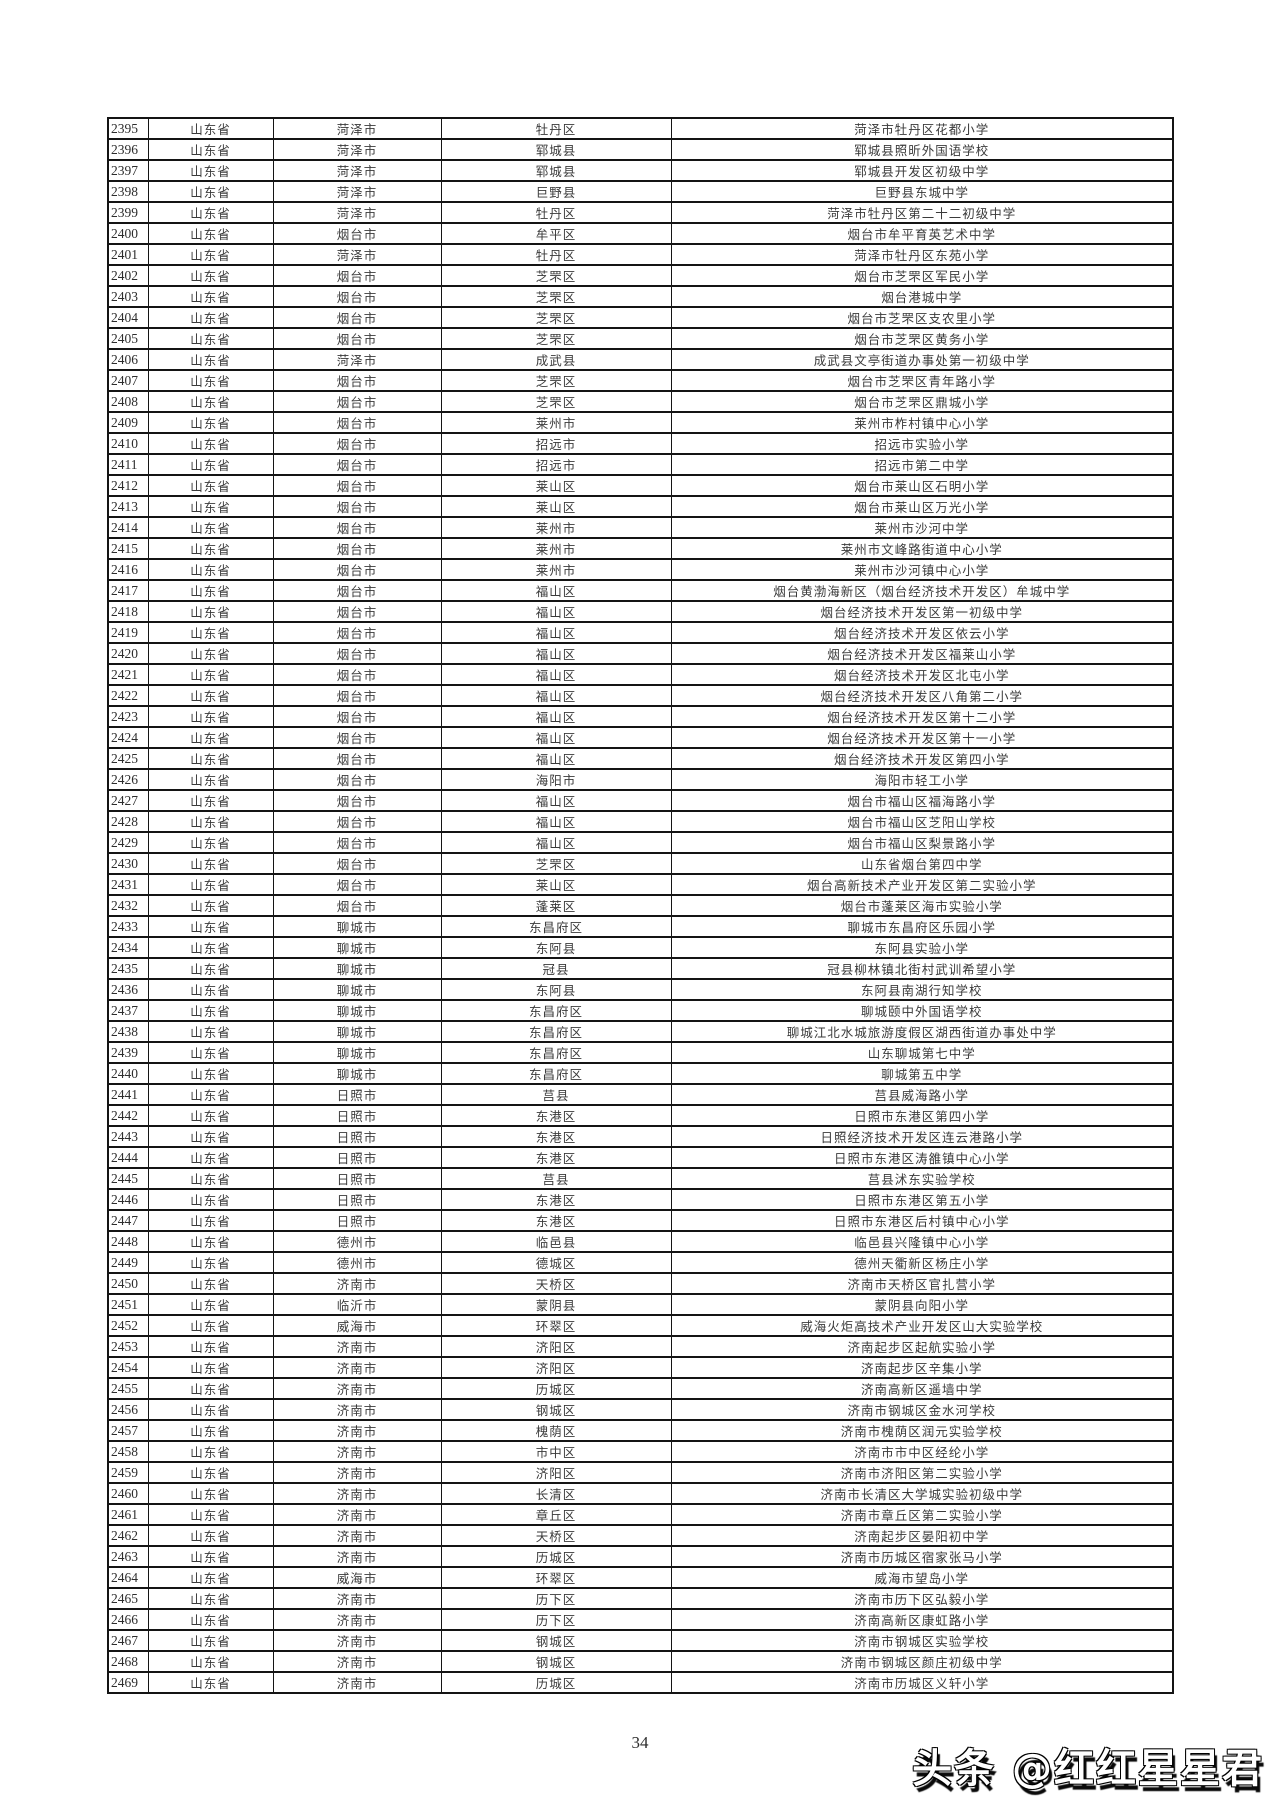 Image resolution: width=1280 pixels, height=1810 pixels. I want to click on cell-number: 2436, so click(128, 989).